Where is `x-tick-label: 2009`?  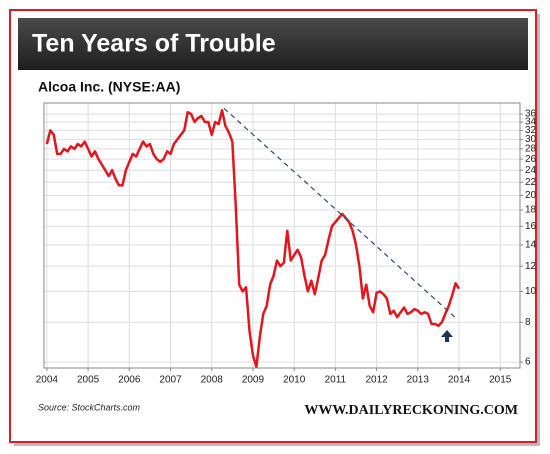
x-tick-label: 2009 is located at coordinates (253, 380).